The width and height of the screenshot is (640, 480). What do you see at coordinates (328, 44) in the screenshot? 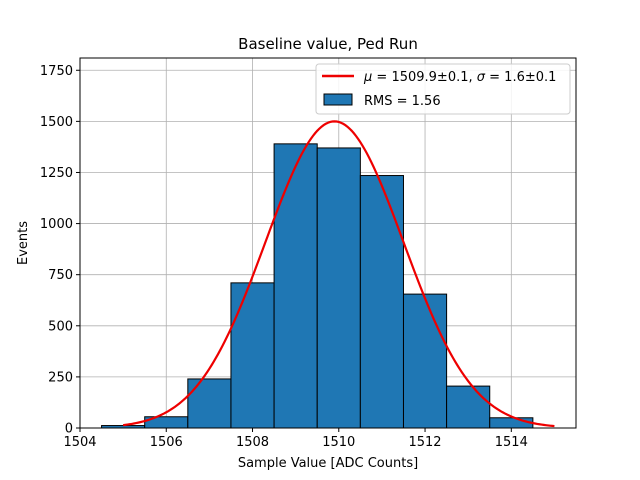
I see `chart-title: Baseline value, Ped Run` at bounding box center [328, 44].